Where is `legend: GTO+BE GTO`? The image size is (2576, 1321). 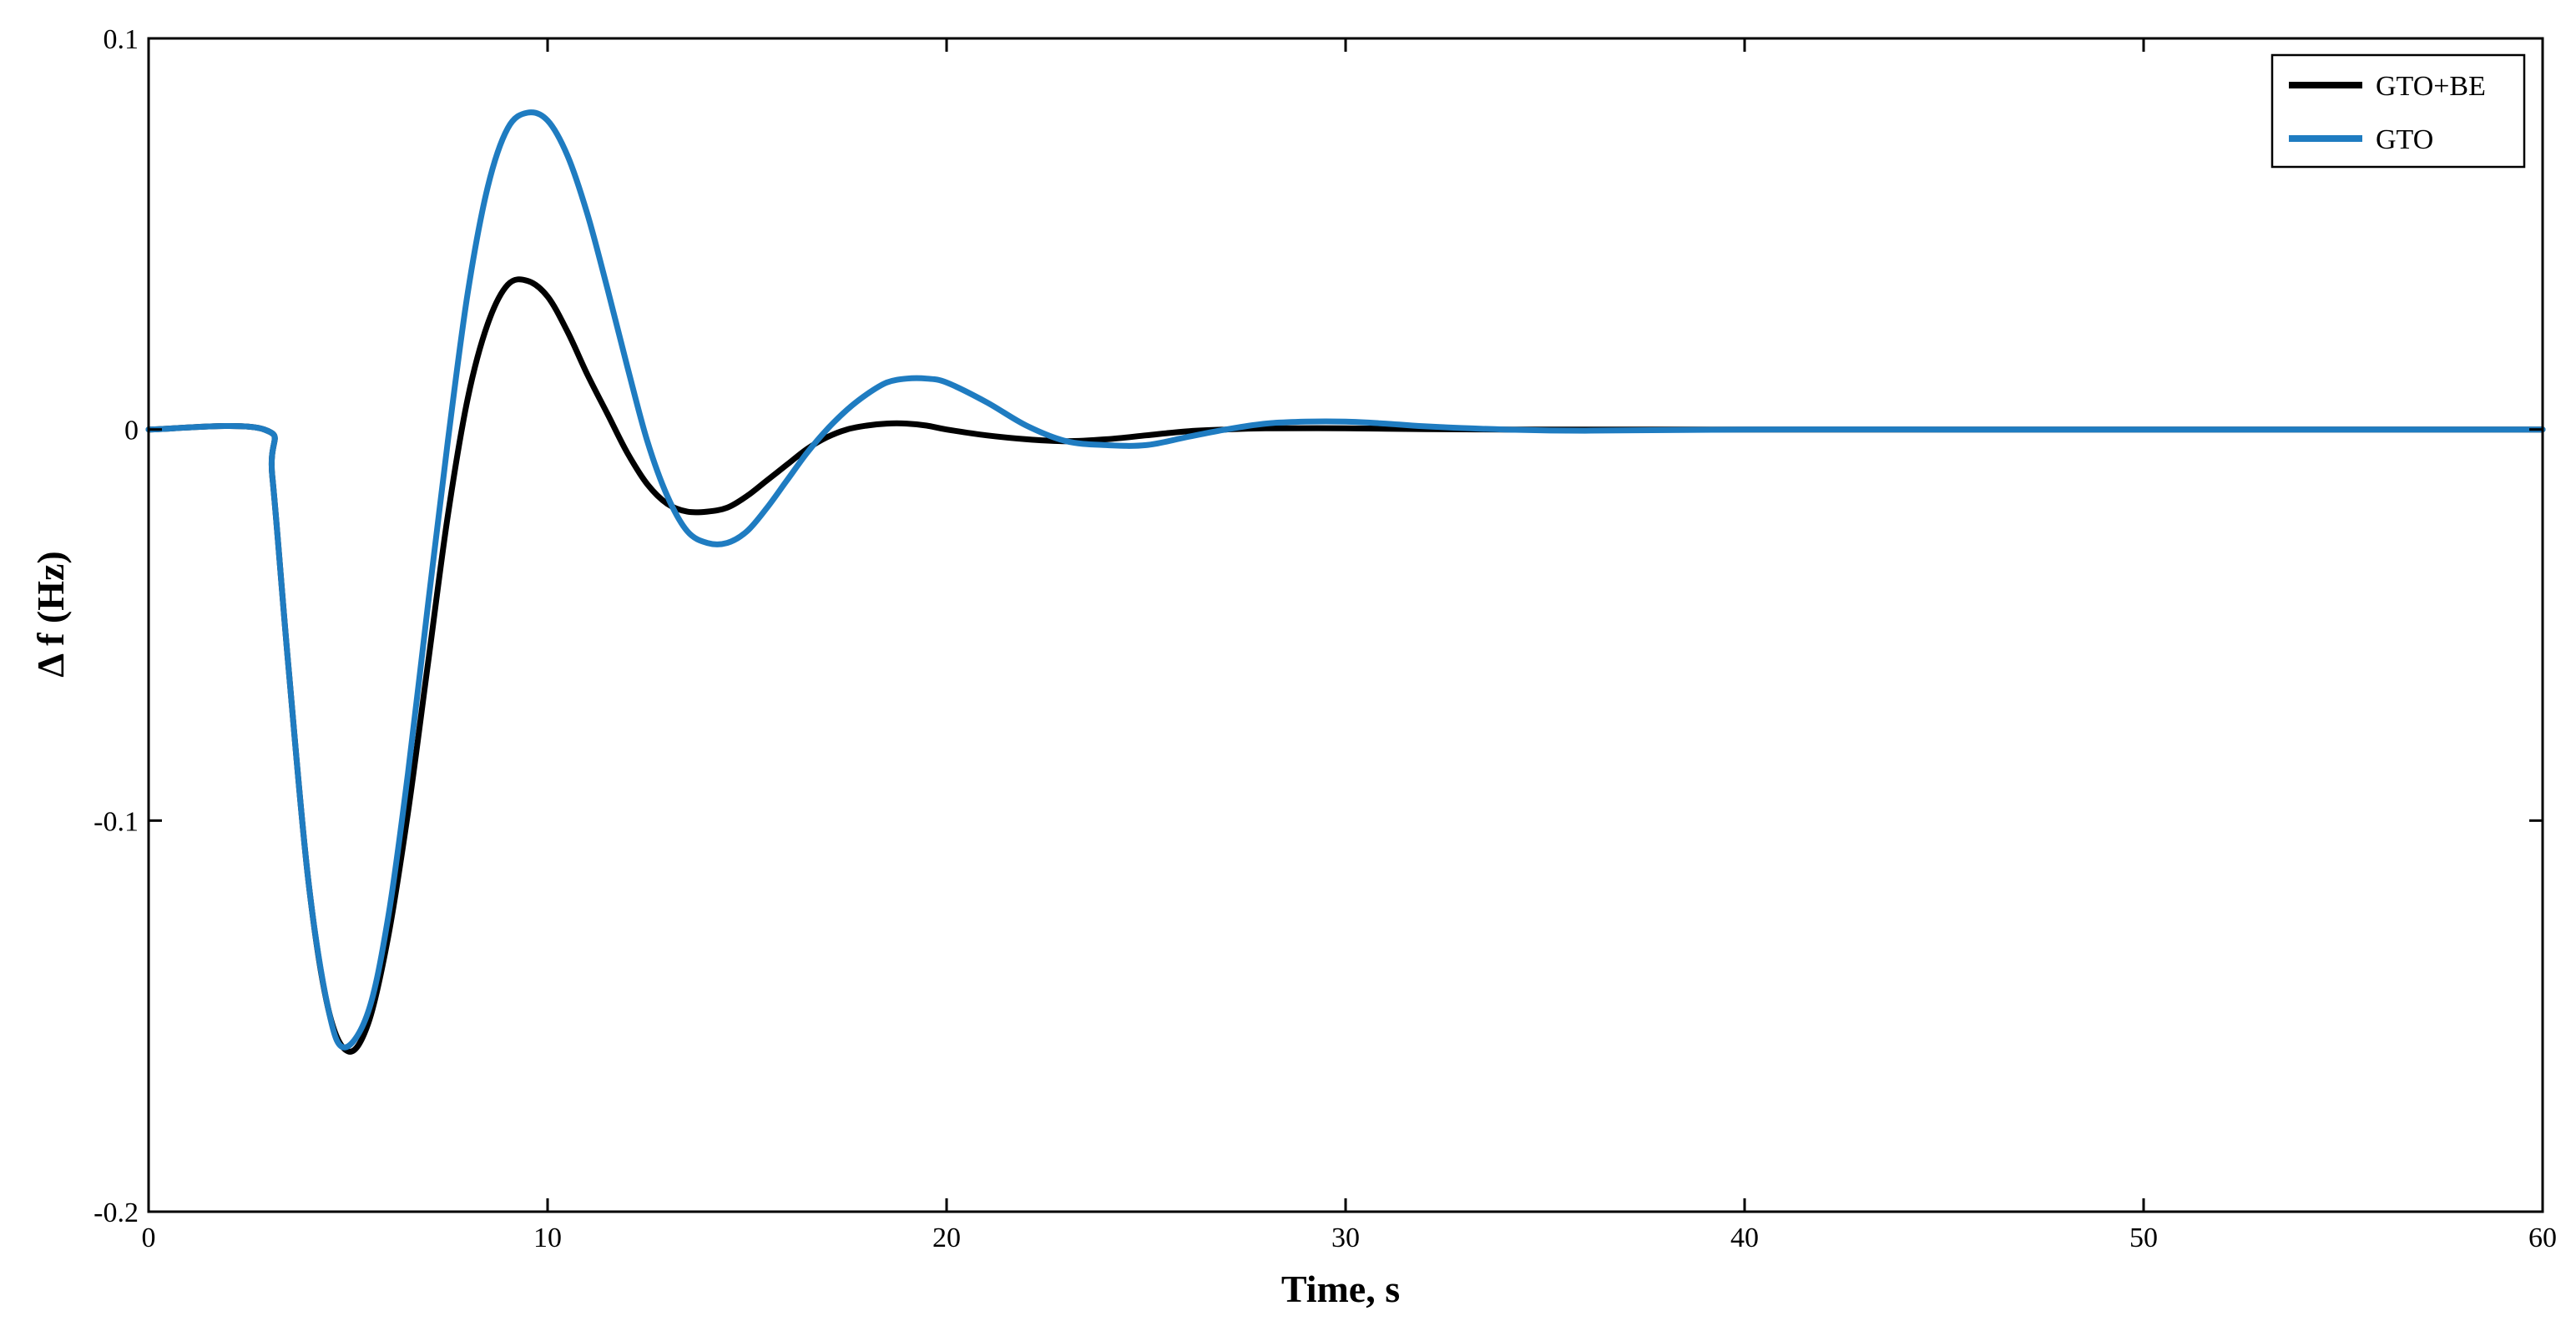
legend: GTO+BE GTO is located at coordinates (2398, 111).